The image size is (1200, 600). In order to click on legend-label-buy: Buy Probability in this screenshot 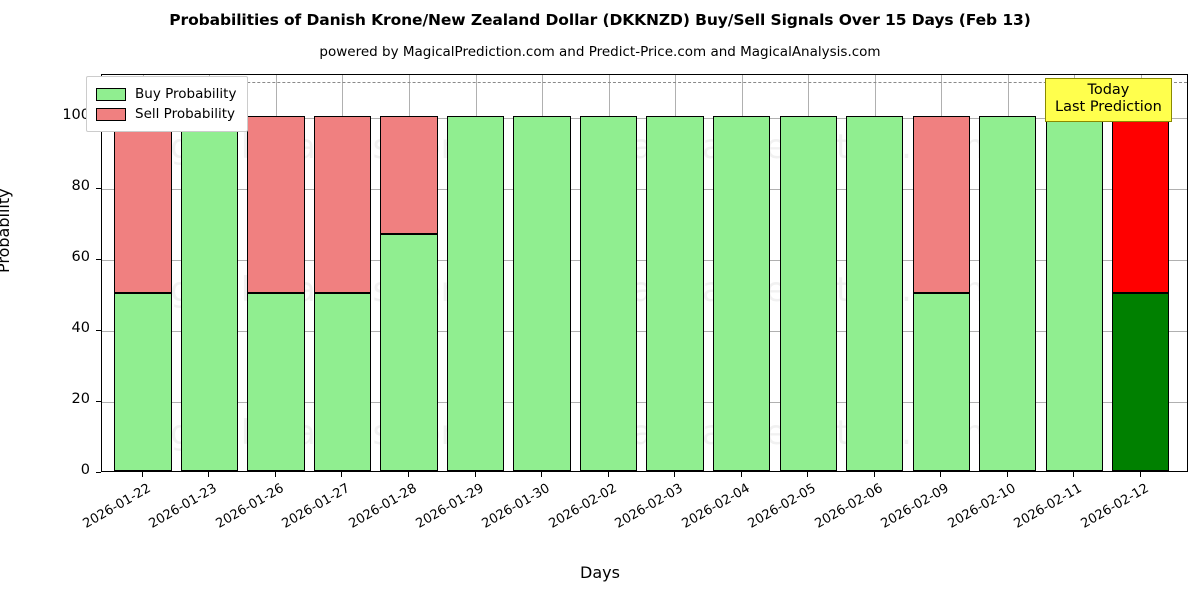, I will do `click(186, 94)`.